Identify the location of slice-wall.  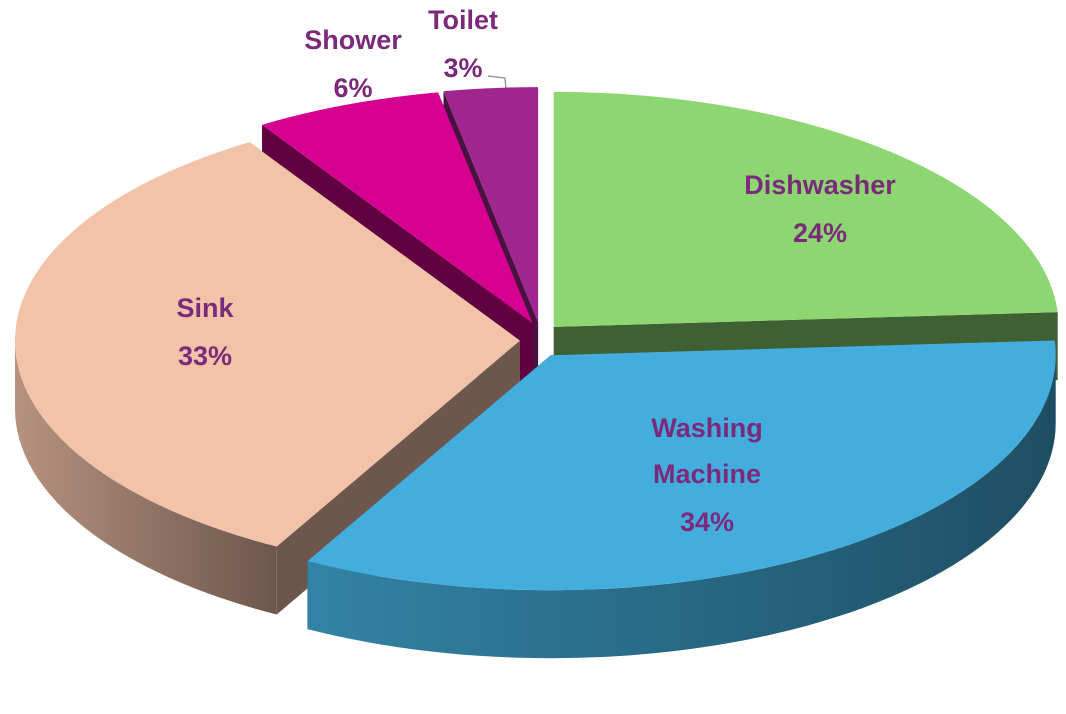
(146, 477).